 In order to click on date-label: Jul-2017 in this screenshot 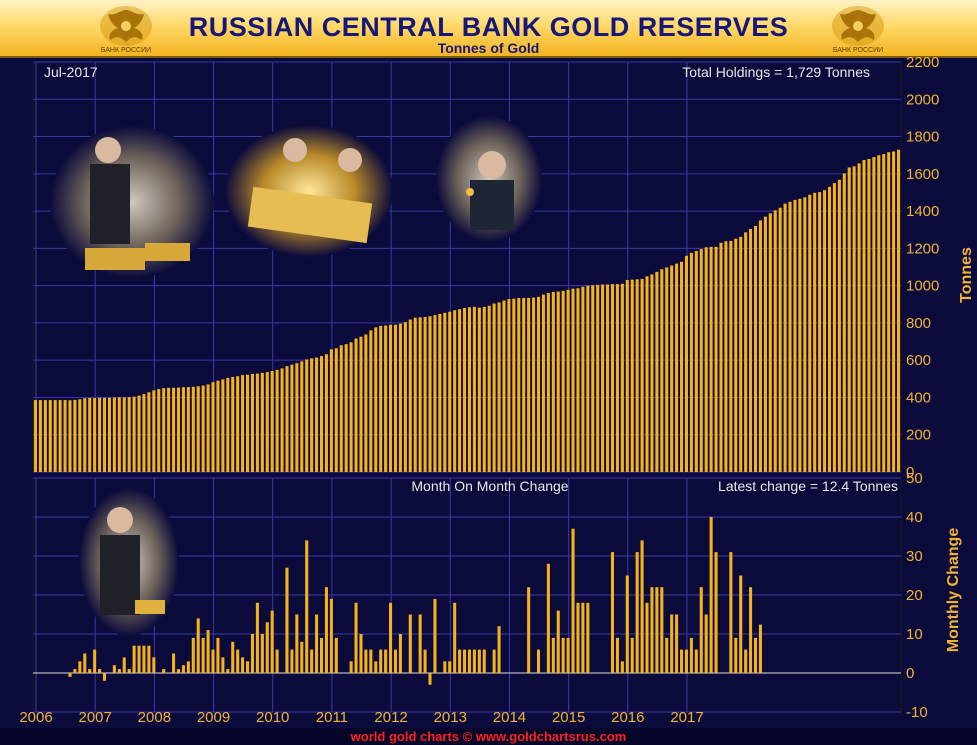, I will do `click(71, 72)`.